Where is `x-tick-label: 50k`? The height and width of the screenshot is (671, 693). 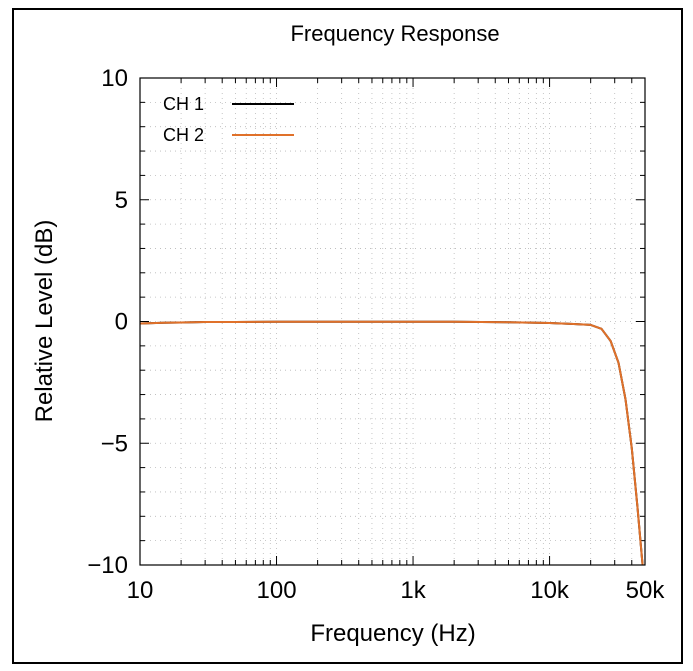
x-tick-label: 50k is located at coordinates (646, 590).